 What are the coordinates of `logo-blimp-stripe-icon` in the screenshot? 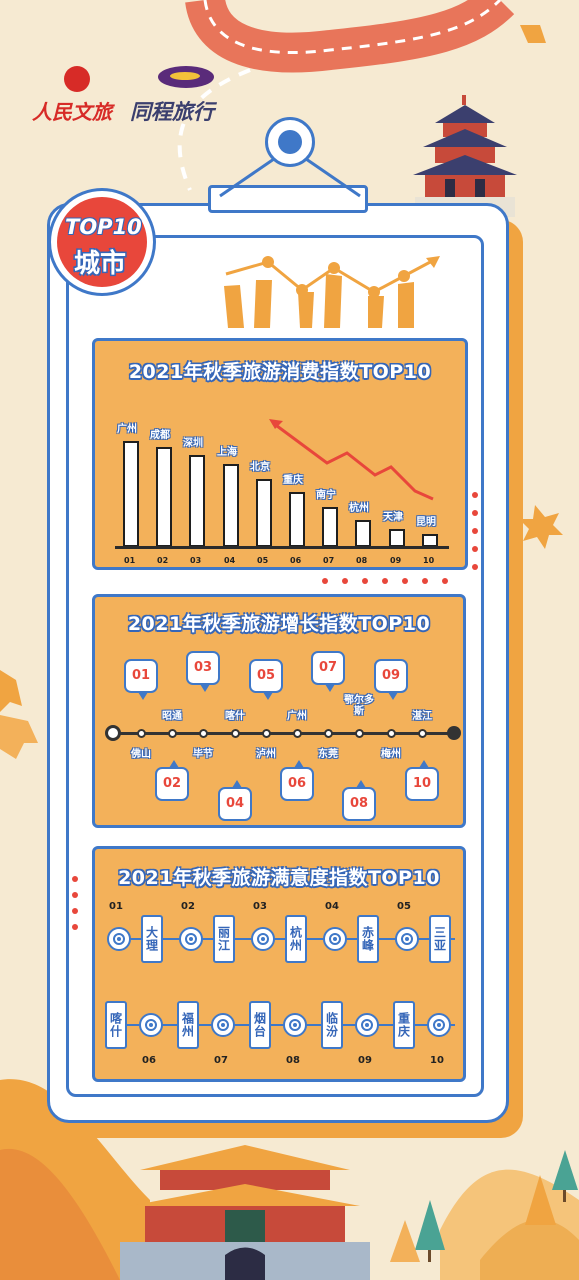 It's located at (185, 76).